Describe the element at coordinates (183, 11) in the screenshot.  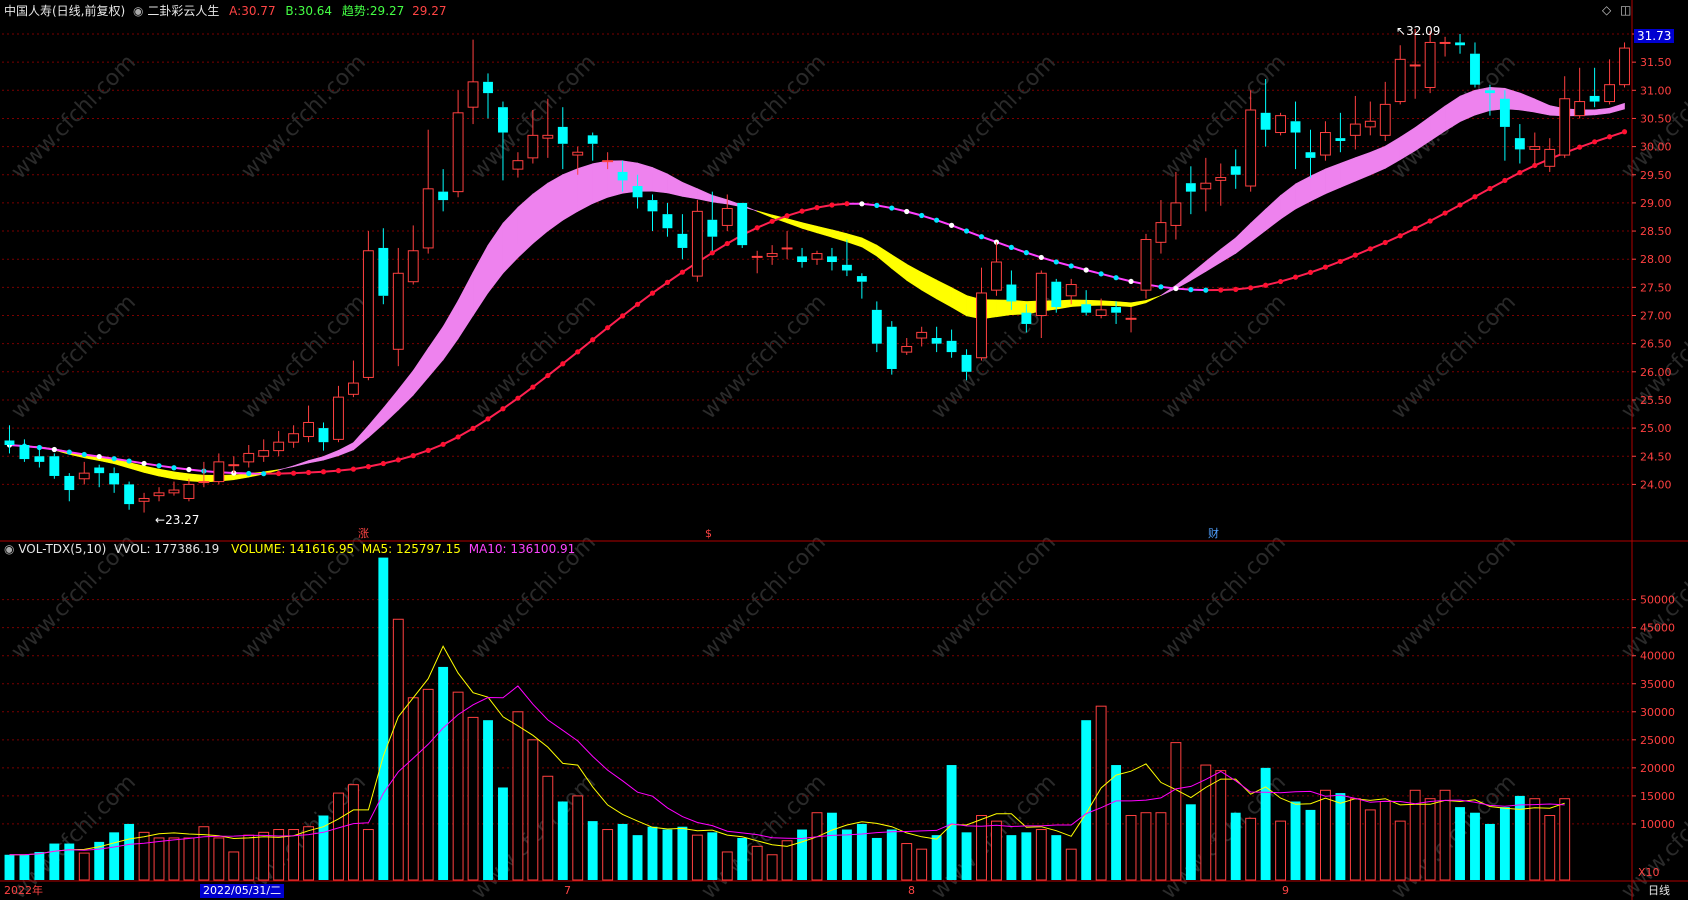
I see `indicator-name: 二卦彩云人生` at that location.